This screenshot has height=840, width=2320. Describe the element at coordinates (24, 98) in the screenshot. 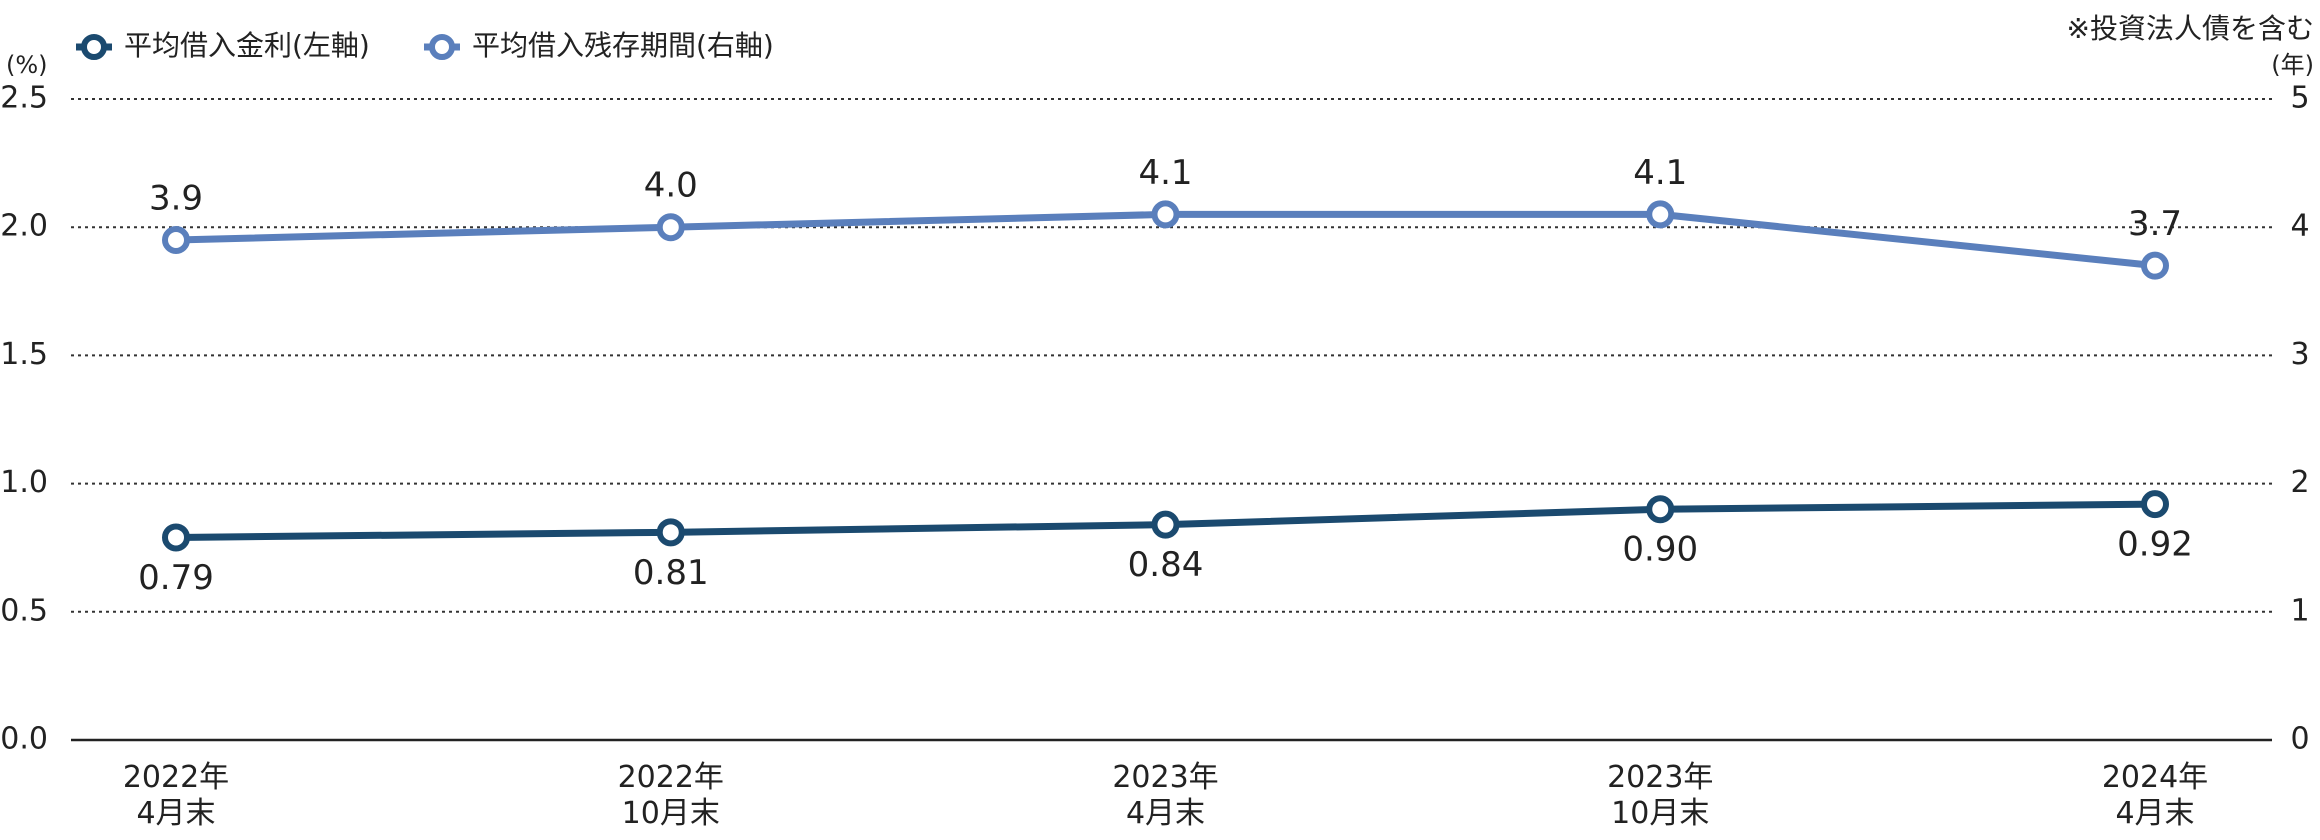

I see `y-tick-label: 2.5` at that location.